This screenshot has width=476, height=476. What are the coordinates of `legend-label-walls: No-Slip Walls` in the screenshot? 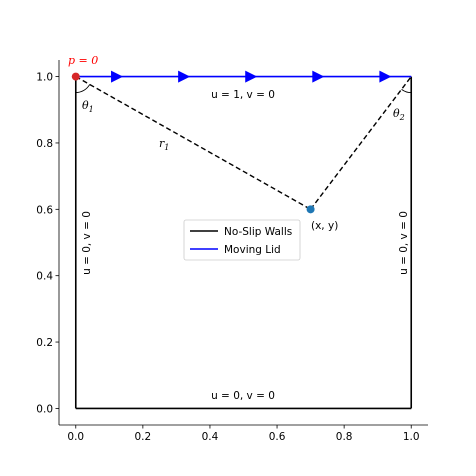 It's located at (258, 232).